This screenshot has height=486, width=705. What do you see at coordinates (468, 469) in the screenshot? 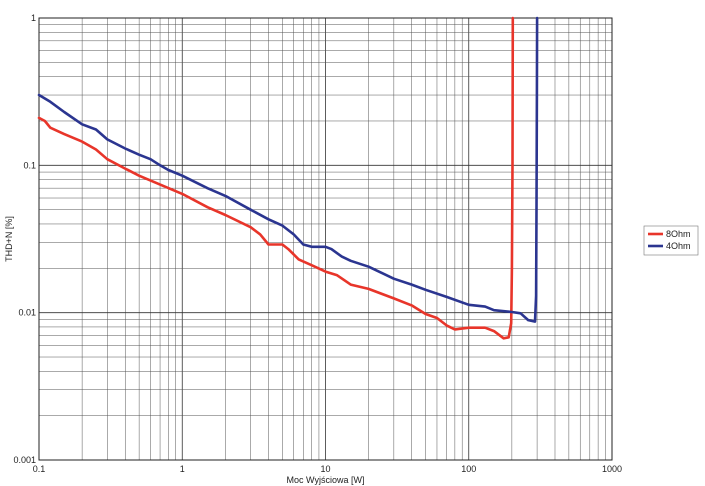
I see `x-tick-label: 100` at bounding box center [468, 469].